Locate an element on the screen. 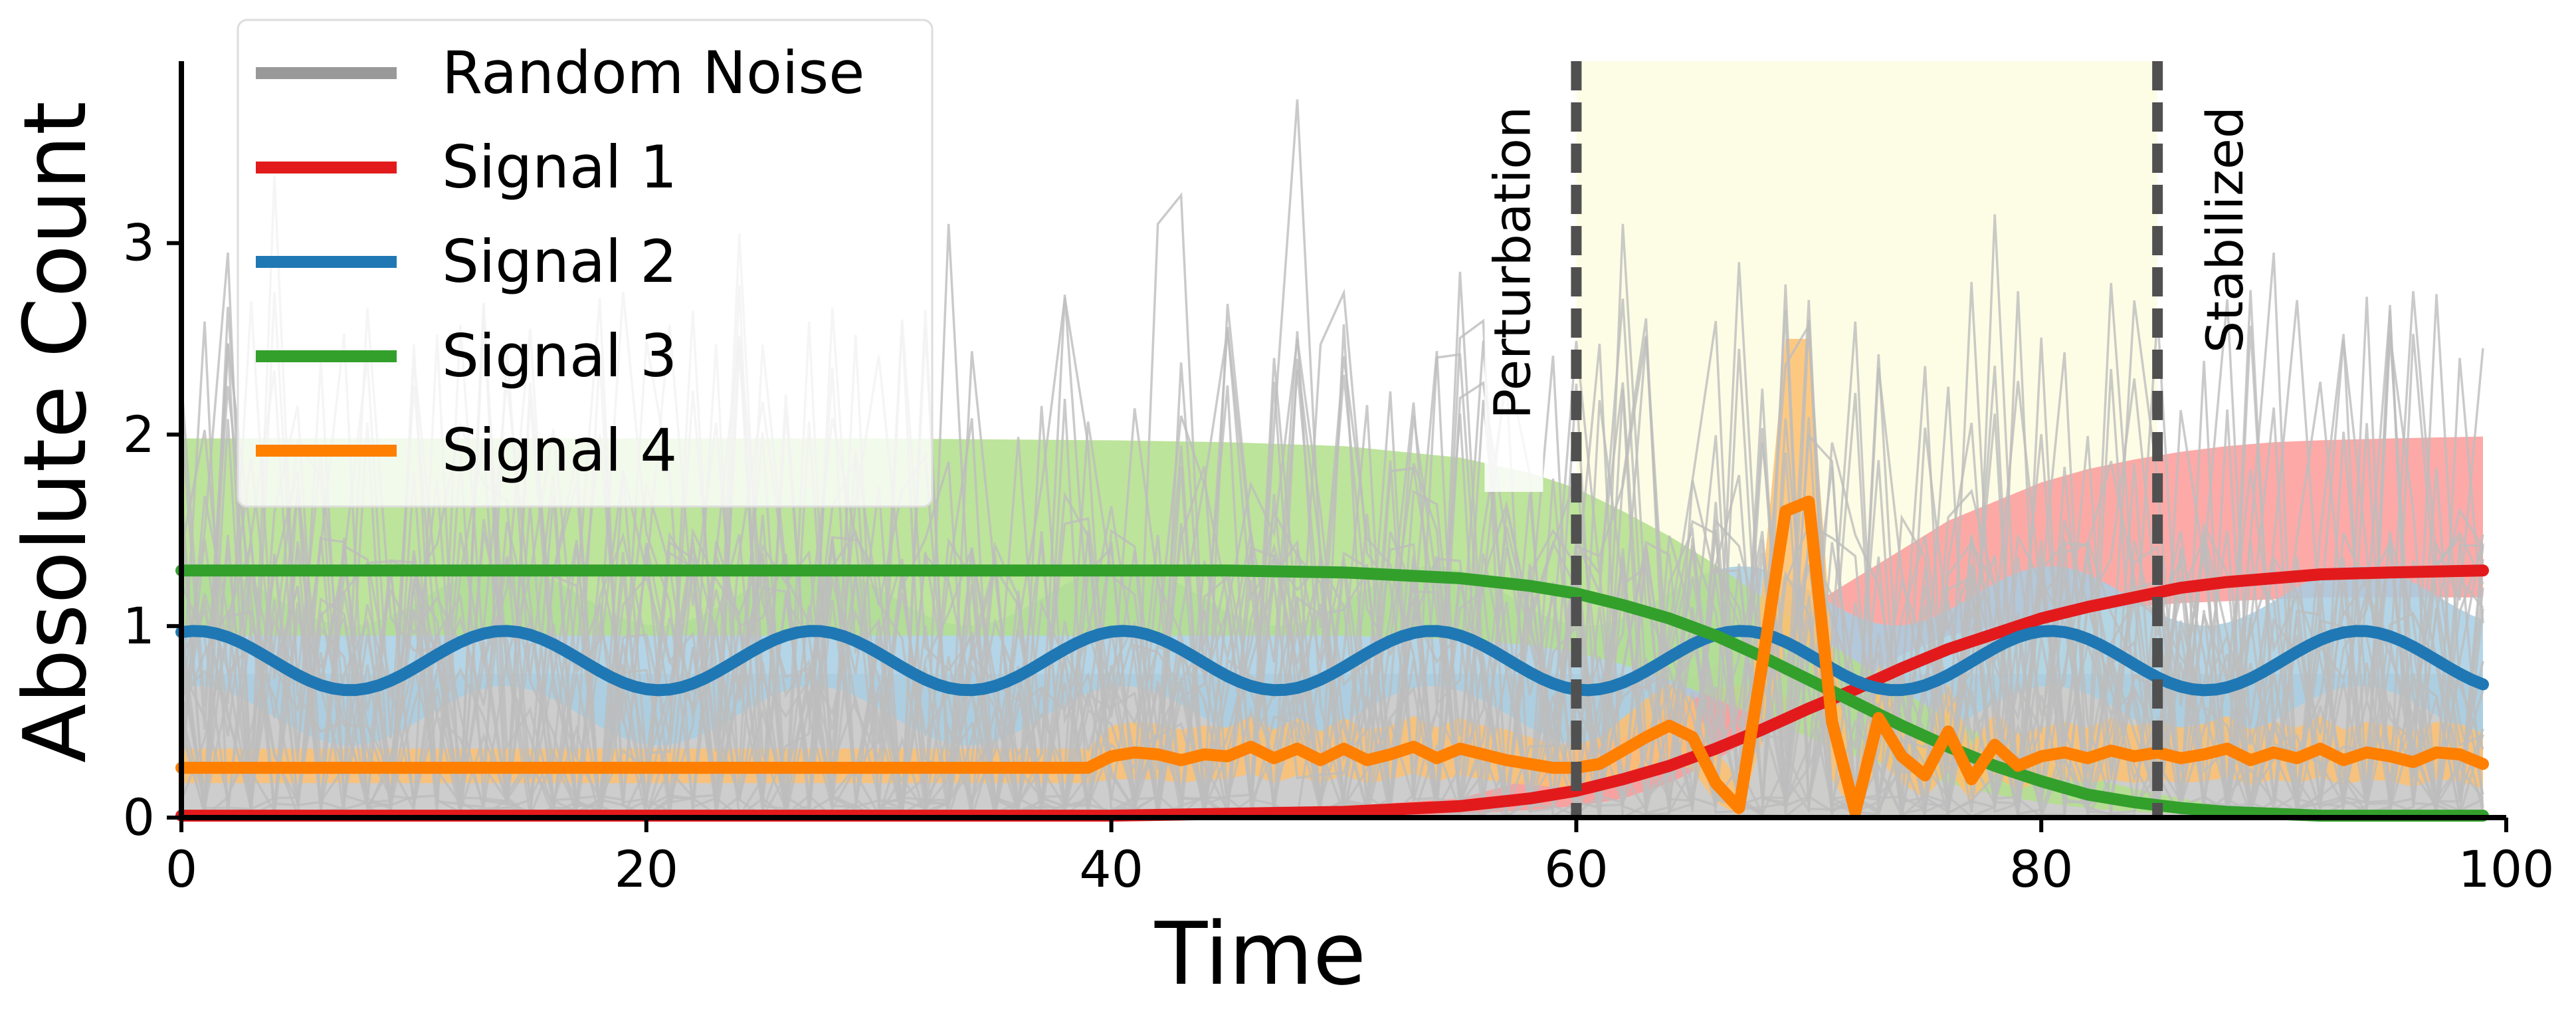 The width and height of the screenshot is (2576, 1017). x-axis-title: Time is located at coordinates (1260, 953).